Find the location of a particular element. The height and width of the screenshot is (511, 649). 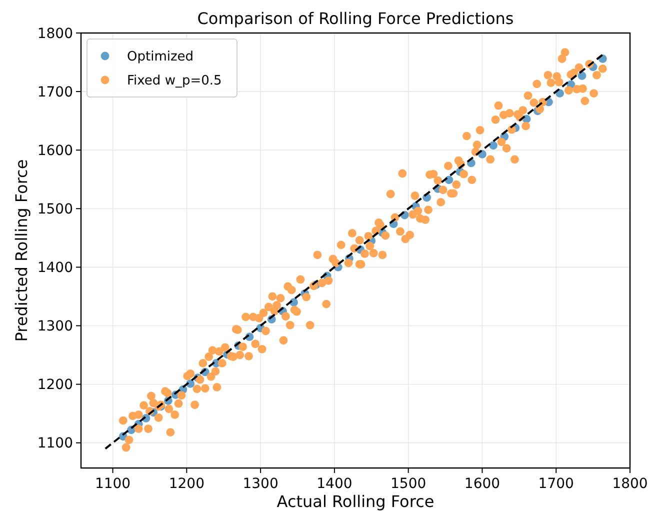

x-tick-label: 1100 is located at coordinates (112, 484).